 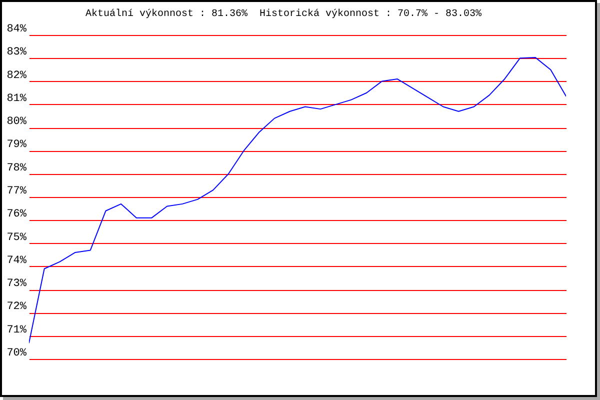 I want to click on y-tick-label: 74%, so click(x=16, y=260).